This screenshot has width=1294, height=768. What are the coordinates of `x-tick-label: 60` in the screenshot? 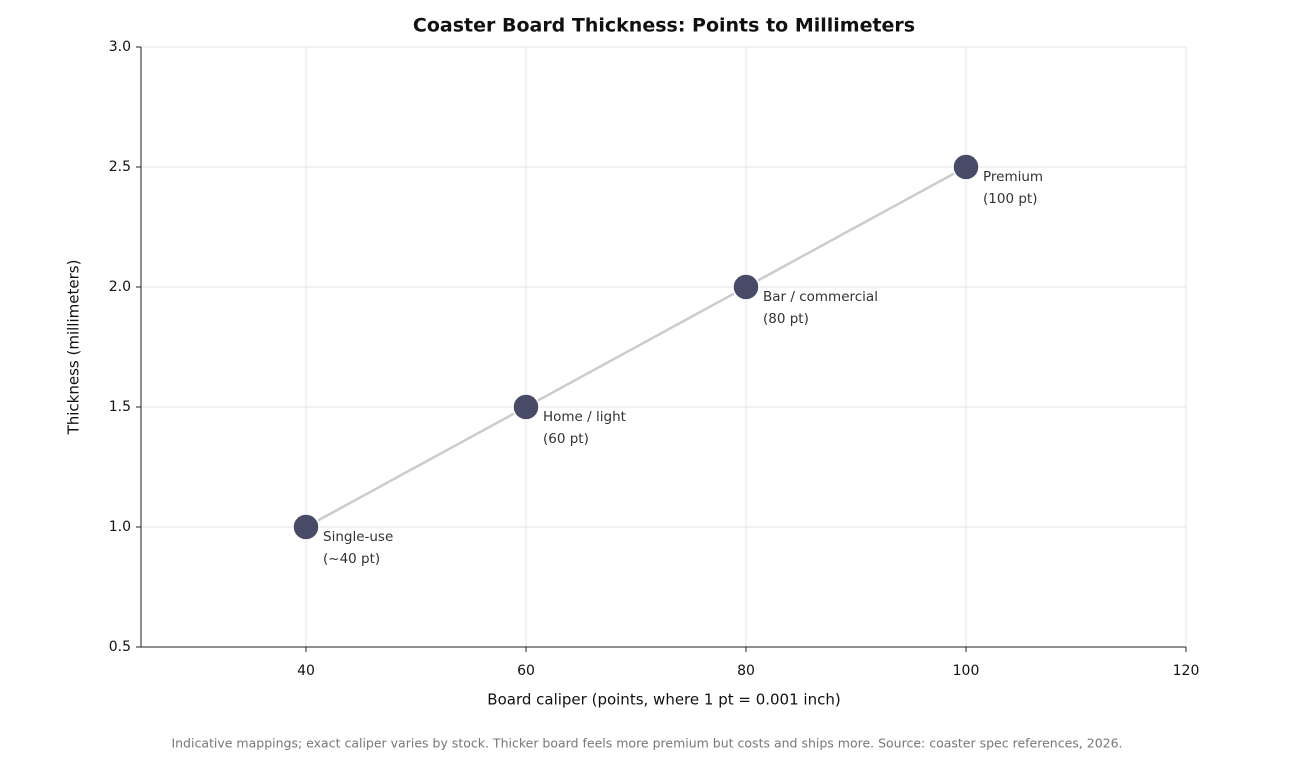 It's located at (526, 671).